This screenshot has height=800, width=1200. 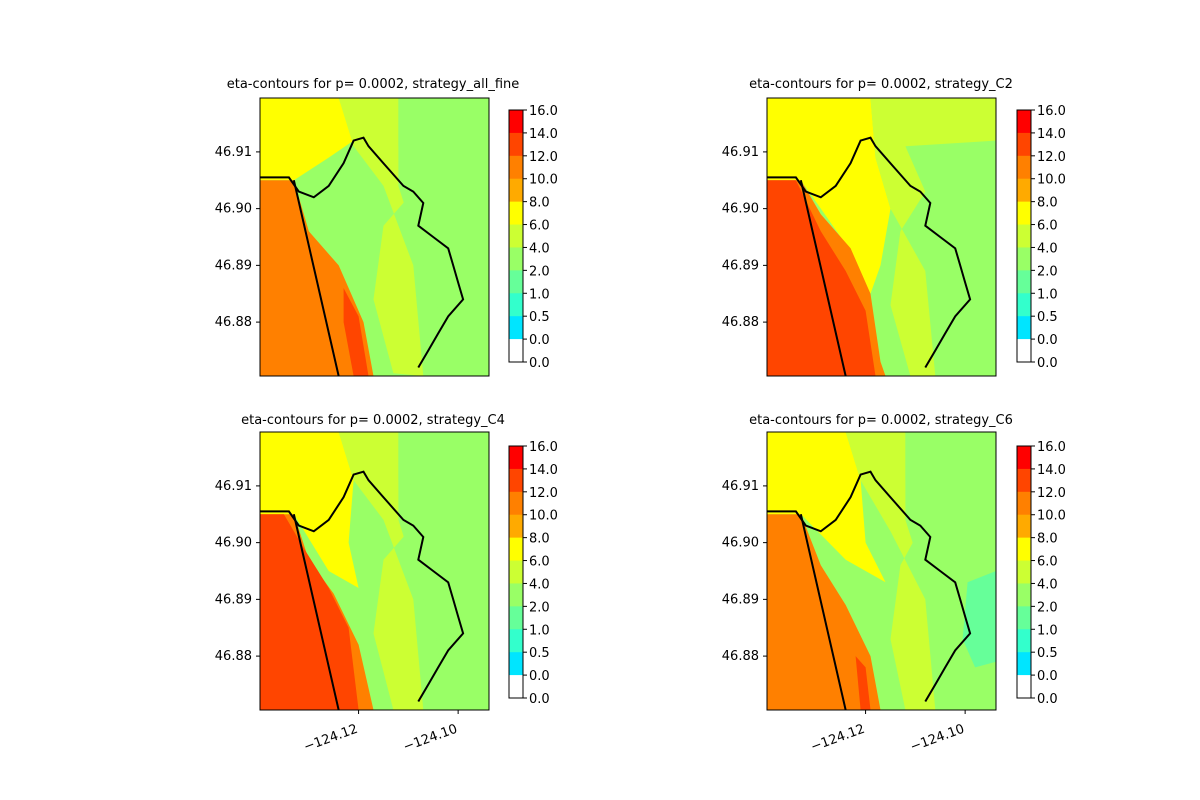 What do you see at coordinates (539, 630) in the screenshot?
I see `colorbar-label: 1.0` at bounding box center [539, 630].